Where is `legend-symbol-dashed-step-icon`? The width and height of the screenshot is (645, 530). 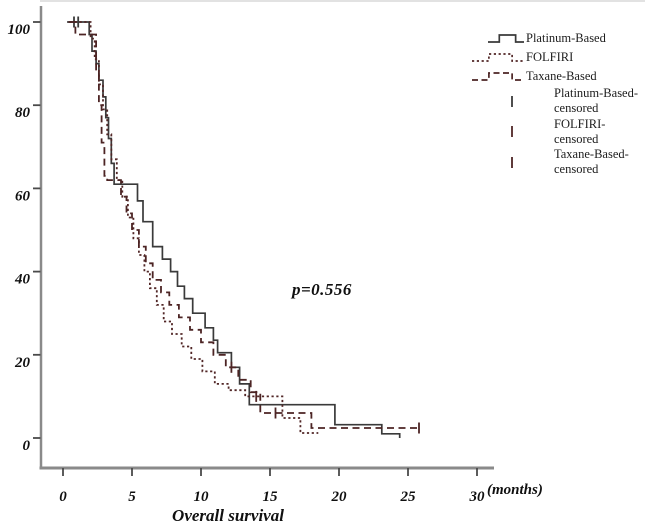
legend-symbol-dashed-step-icon is located at coordinates (498, 76).